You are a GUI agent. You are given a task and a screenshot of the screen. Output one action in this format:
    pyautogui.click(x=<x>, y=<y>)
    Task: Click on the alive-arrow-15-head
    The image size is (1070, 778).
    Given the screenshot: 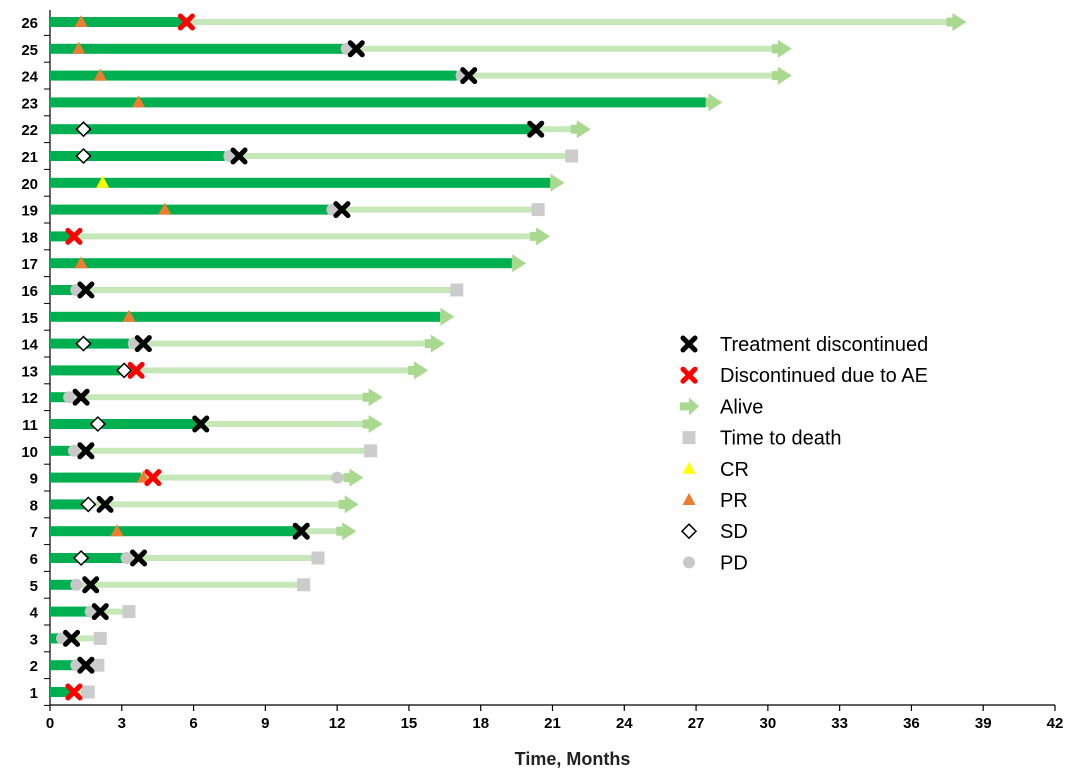 What is the action you would take?
    pyautogui.click(x=447, y=316)
    